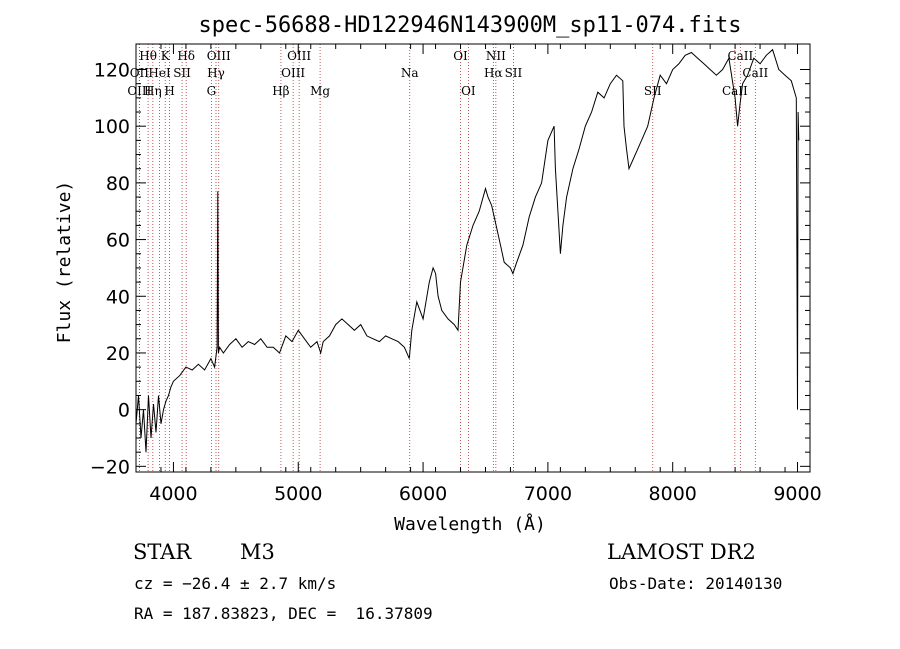 The image size is (900, 649). What do you see at coordinates (235, 583) in the screenshot?
I see `redshift-info: cz = −26.4 ± 2.7 km/s` at bounding box center [235, 583].